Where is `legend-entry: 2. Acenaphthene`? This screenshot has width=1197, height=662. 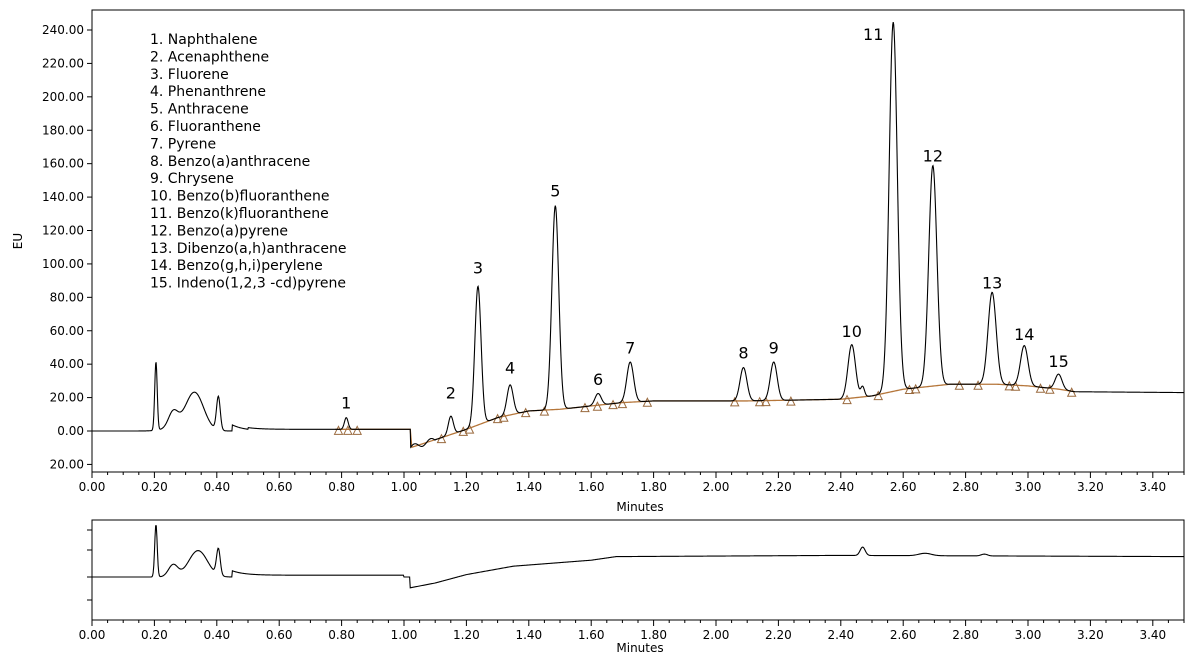
legend-entry: 2. Acenaphthene is located at coordinates (209, 57).